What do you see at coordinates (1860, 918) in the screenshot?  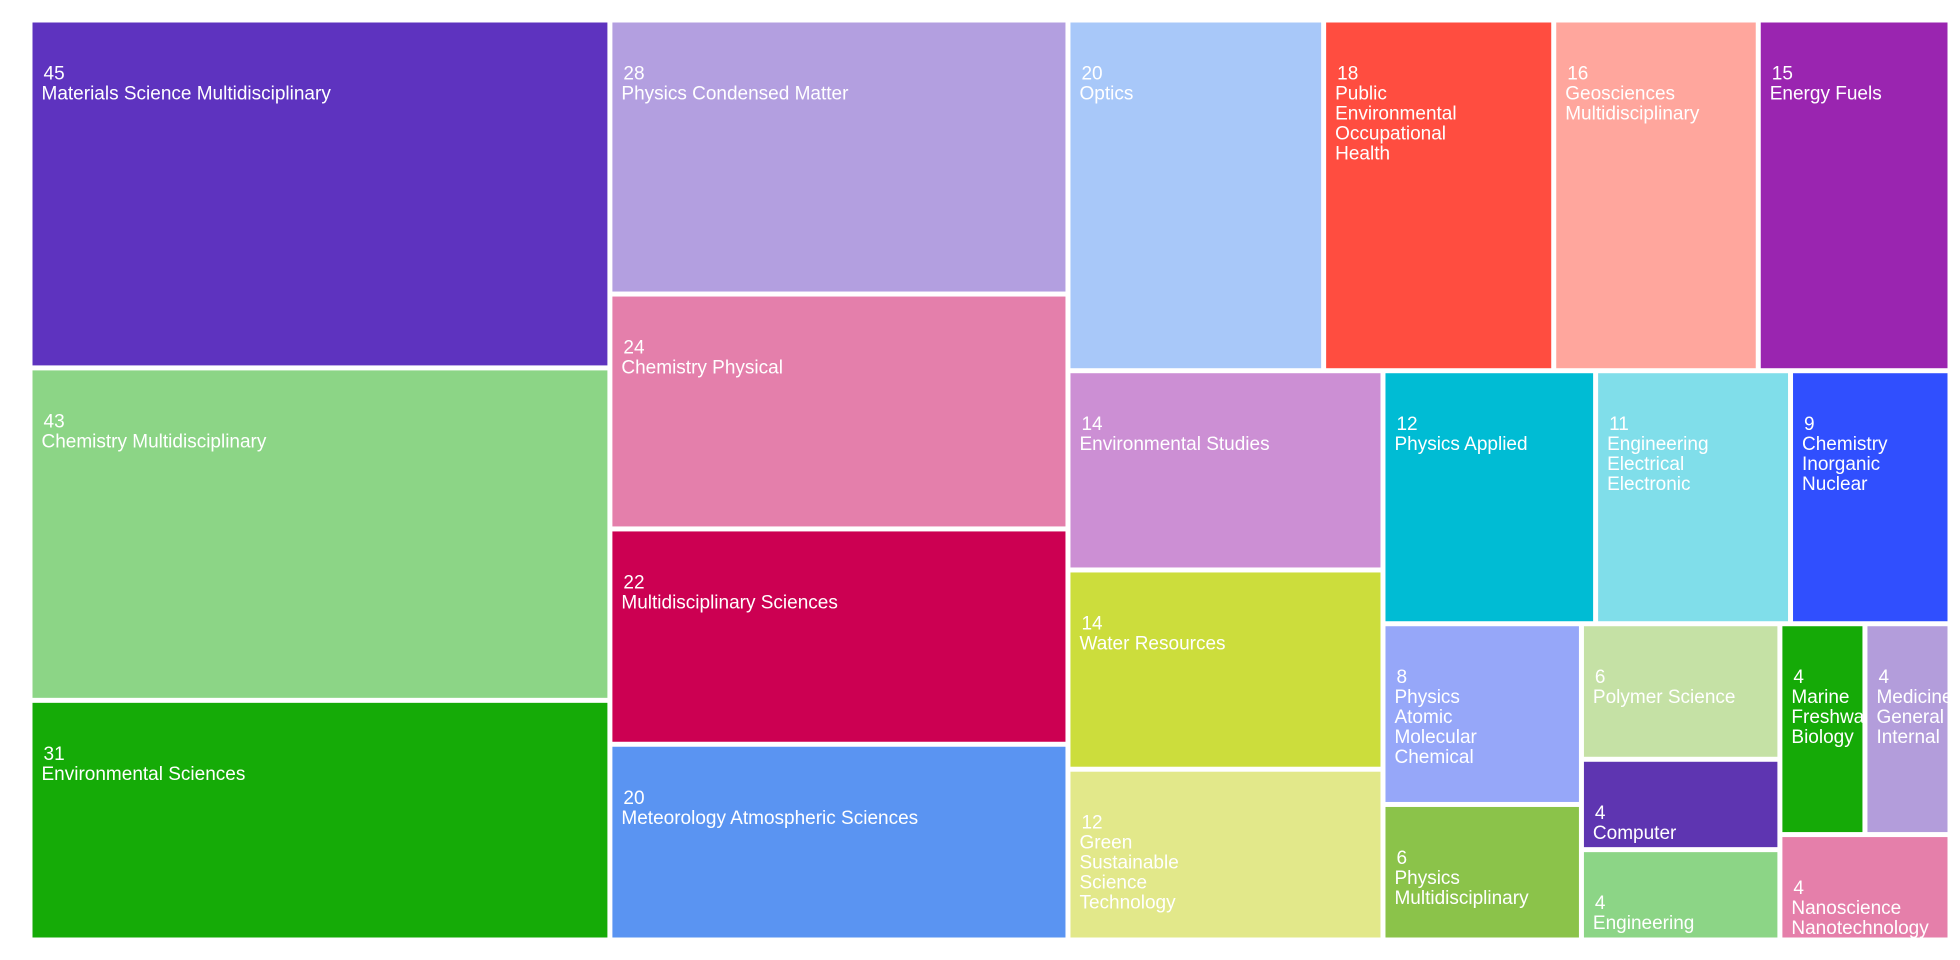 I see `tile-name: Nanoscience Nanotechnology` at bounding box center [1860, 918].